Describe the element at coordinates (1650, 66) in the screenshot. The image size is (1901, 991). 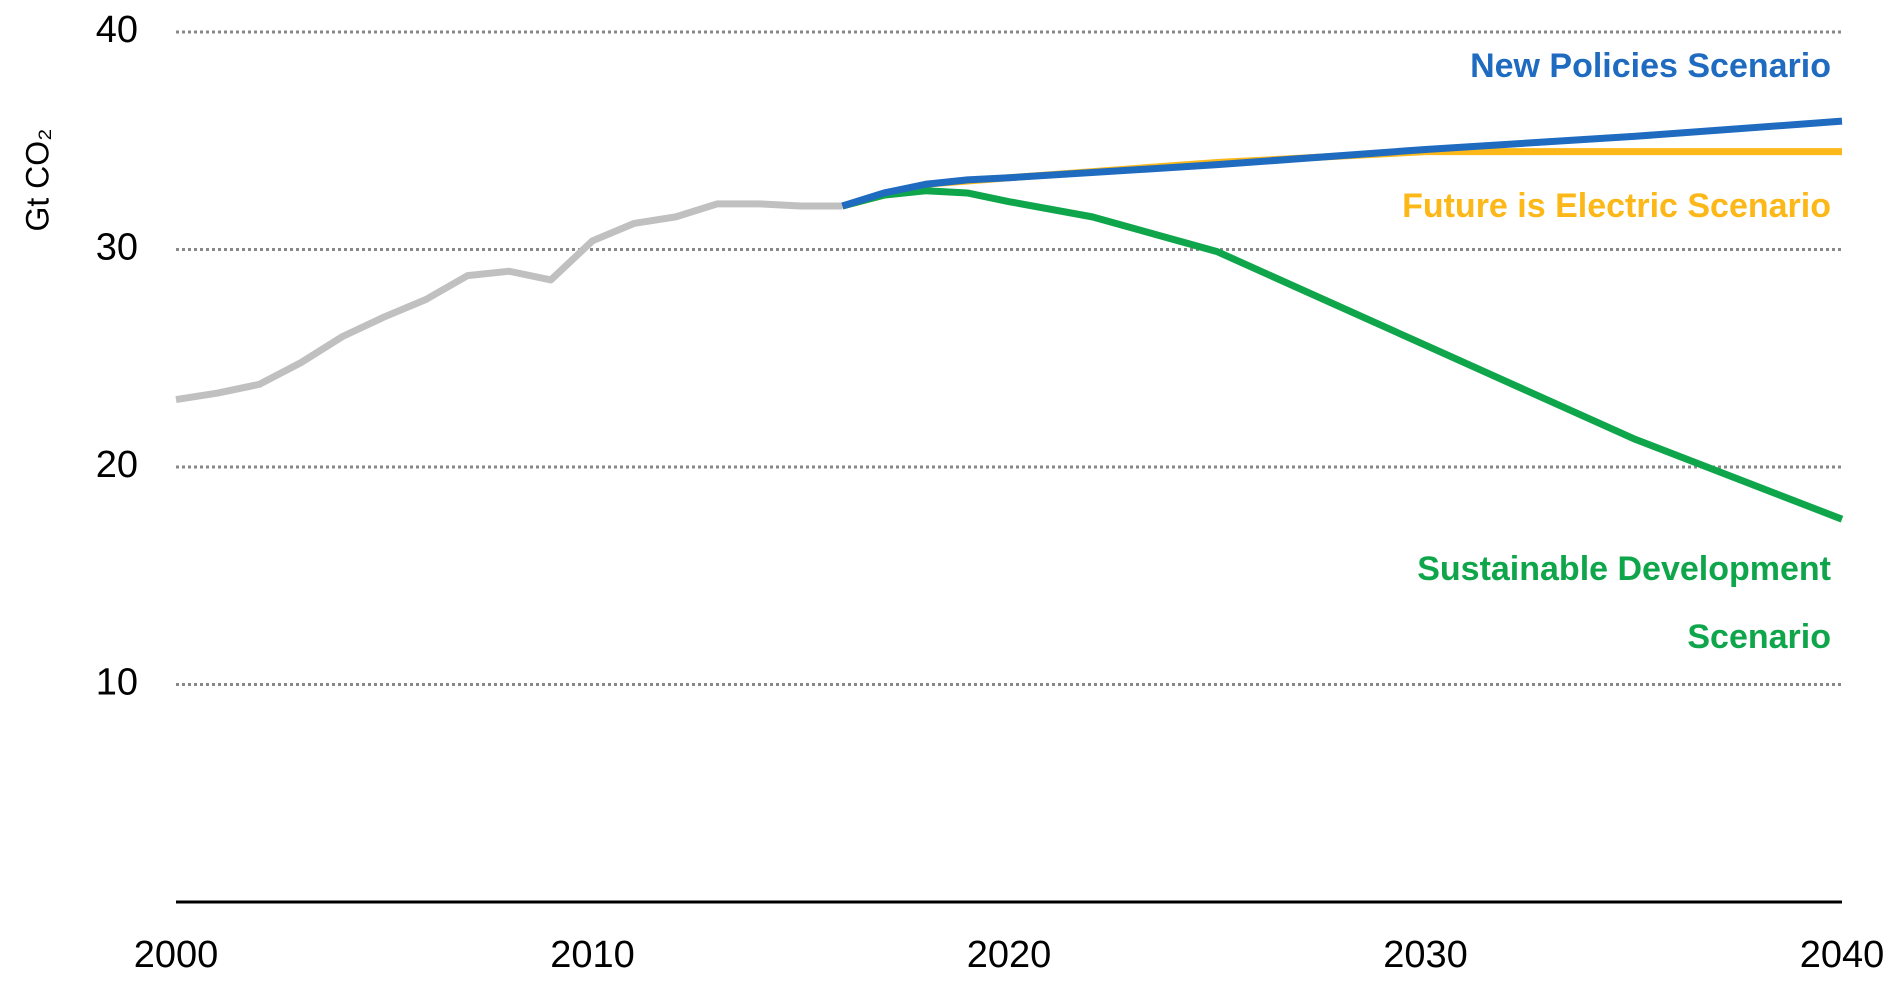
I see `series-label: New Policies Scenario` at that location.